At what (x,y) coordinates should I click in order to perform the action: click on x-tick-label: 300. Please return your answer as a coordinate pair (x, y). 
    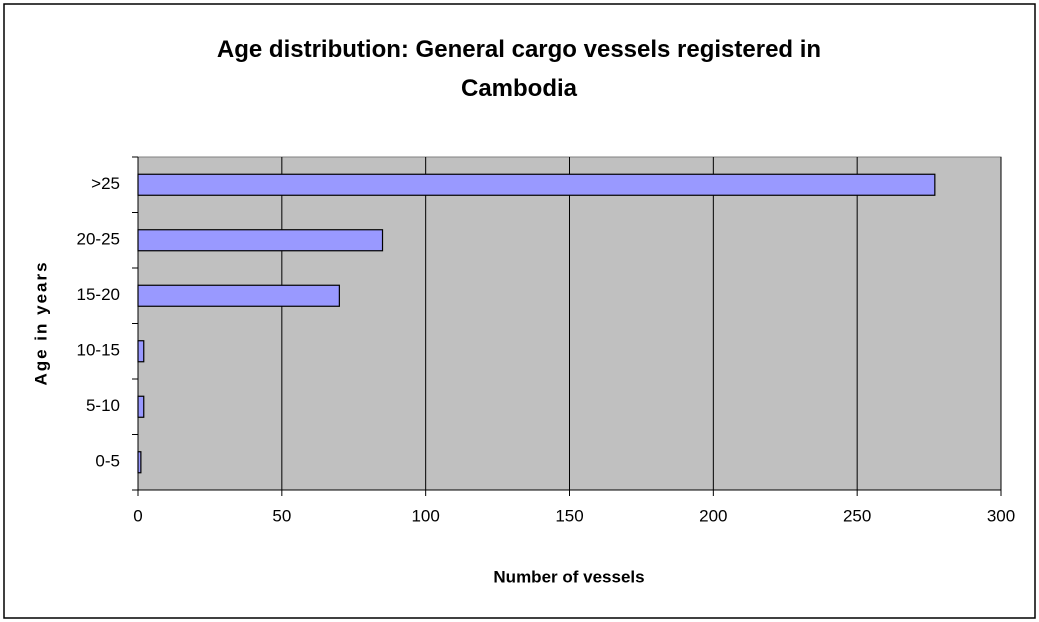
    Looking at the image, I should click on (1001, 515).